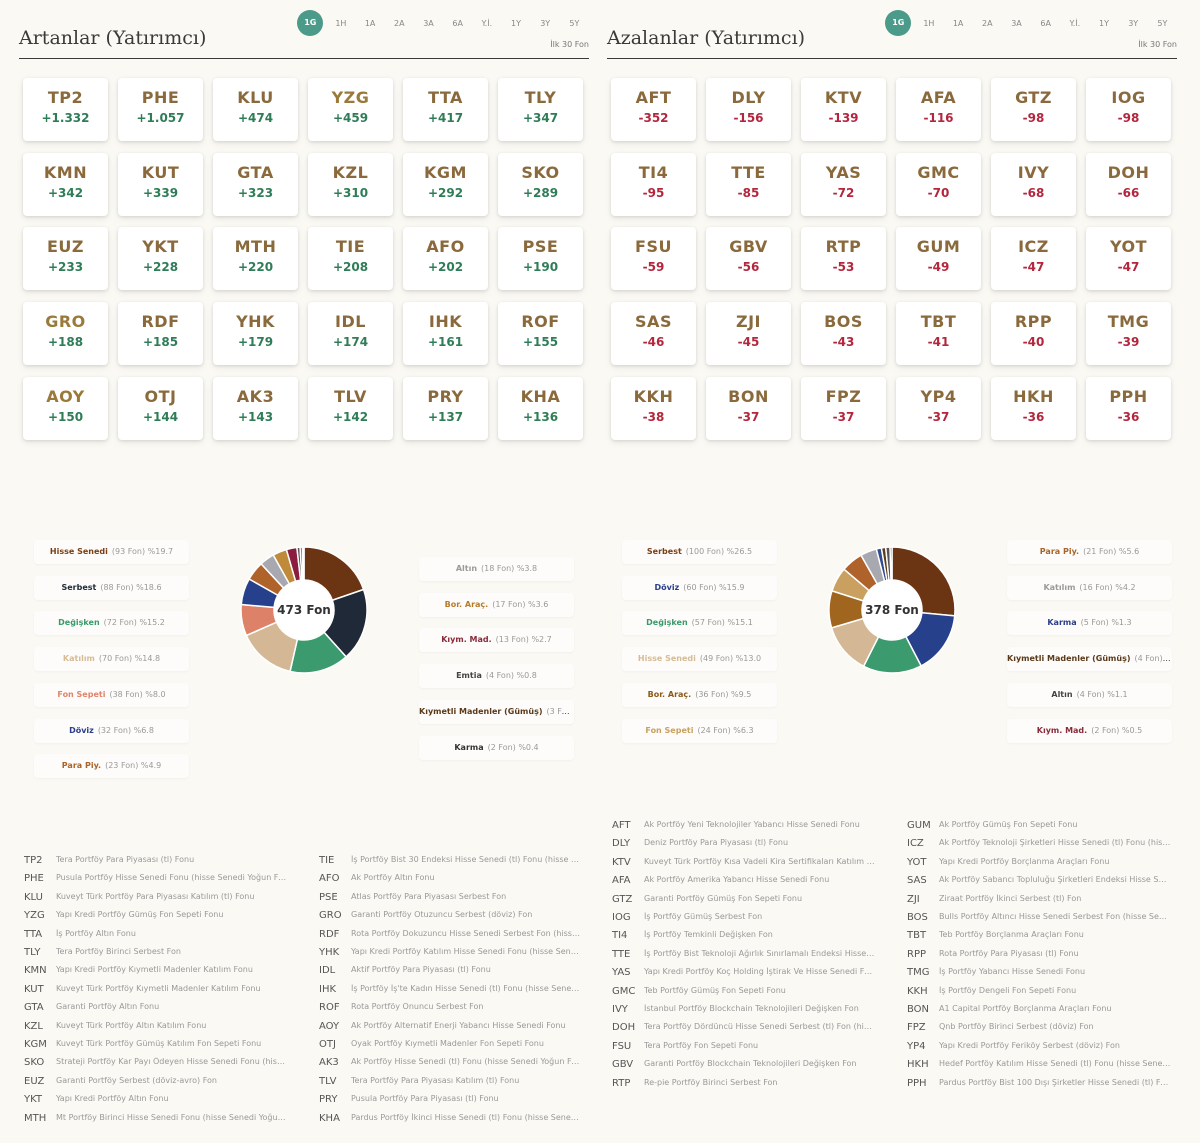  I want to click on fund-card: KTV -139, so click(843, 109).